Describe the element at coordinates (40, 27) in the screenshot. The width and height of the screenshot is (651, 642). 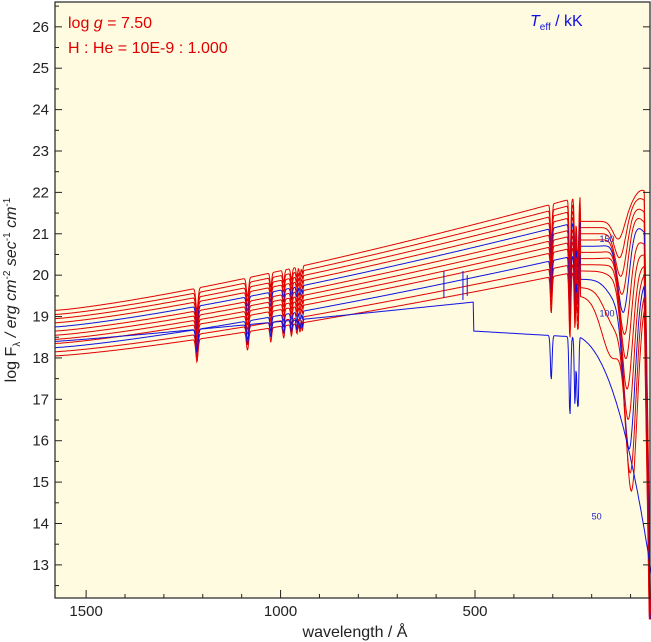
I see `y-tick-label: 26` at that location.